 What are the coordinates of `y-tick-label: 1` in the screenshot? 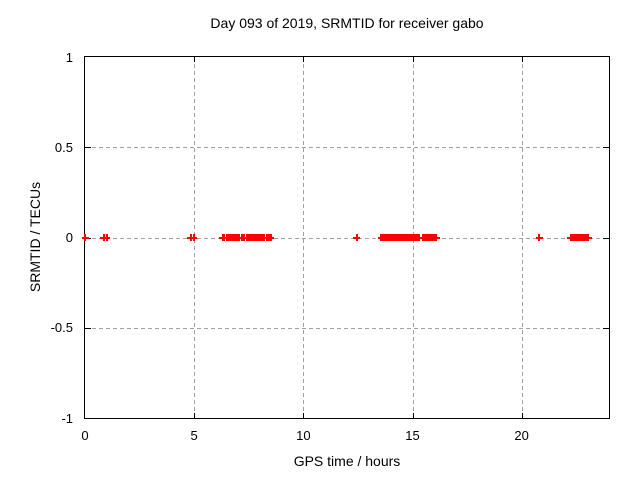 It's located at (69, 57).